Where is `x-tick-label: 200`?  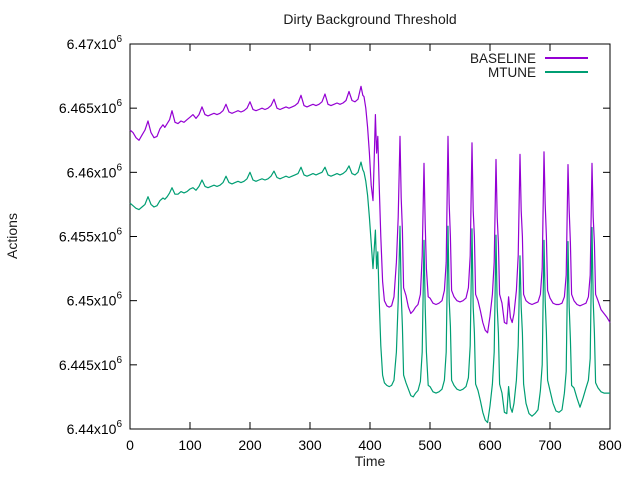 x-tick-label: 200 is located at coordinates (250, 445).